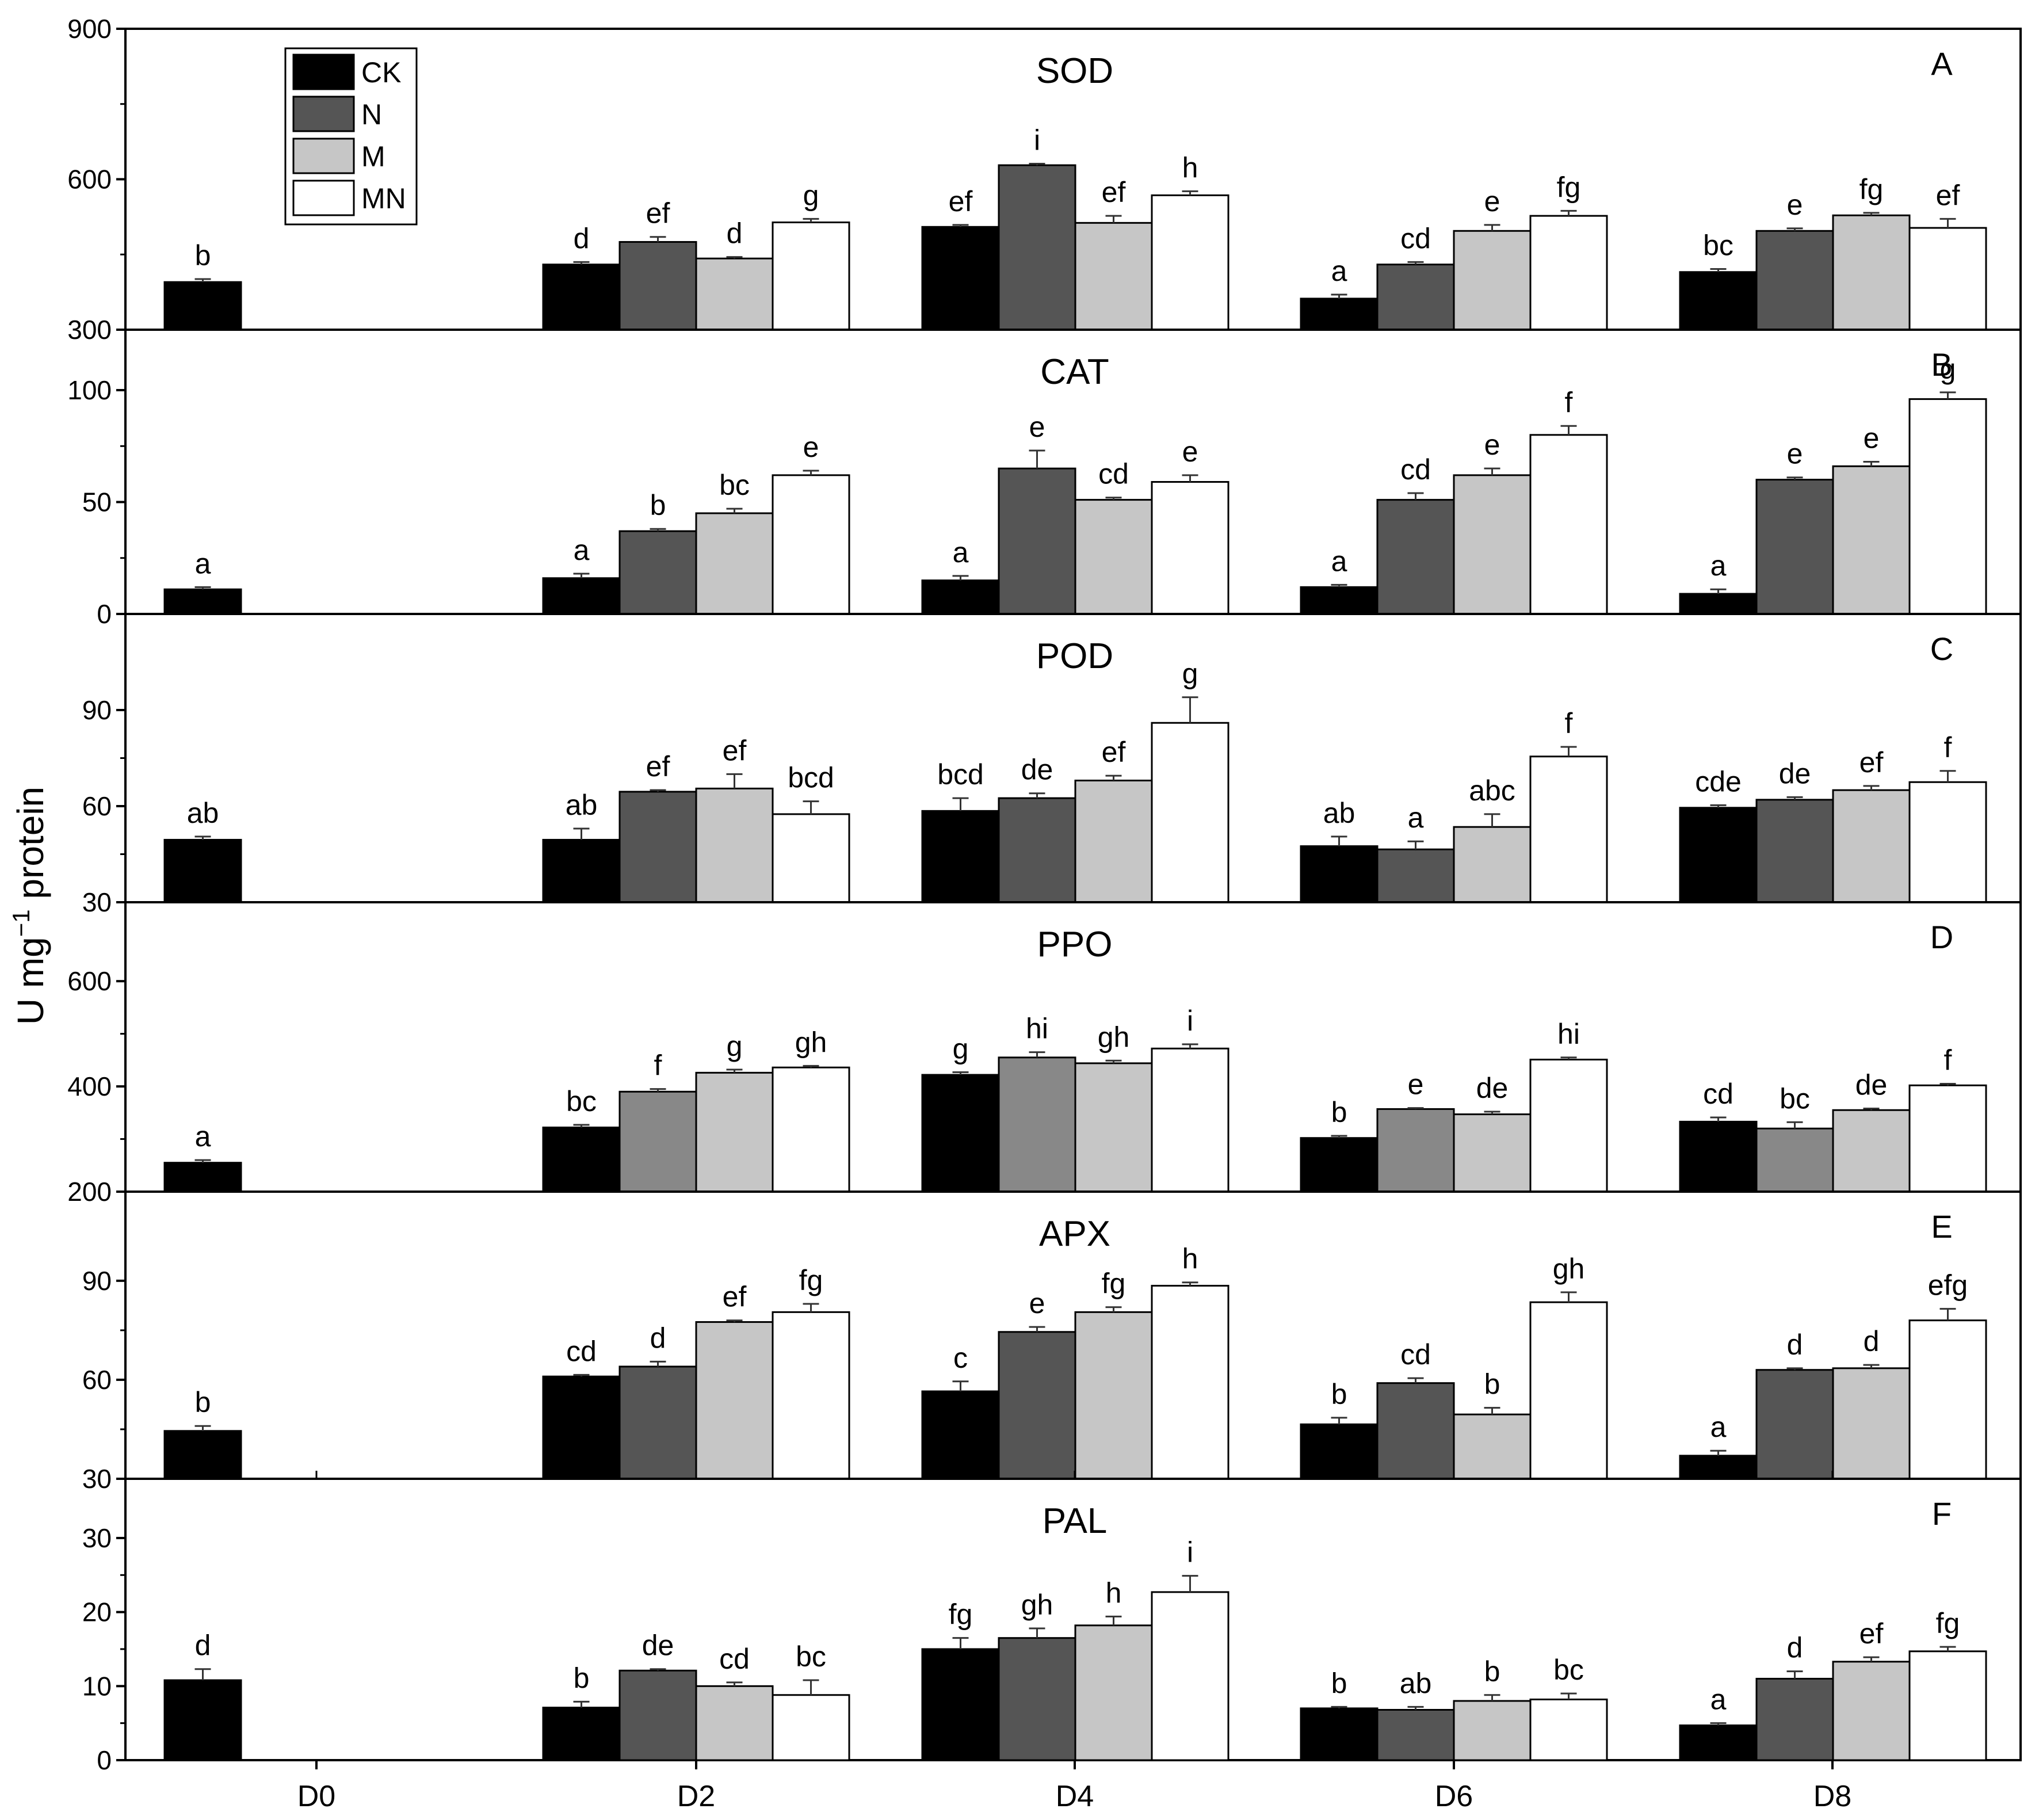 This screenshot has height=1820, width=2039. I want to click on significance-label: ab, so click(1339, 813).